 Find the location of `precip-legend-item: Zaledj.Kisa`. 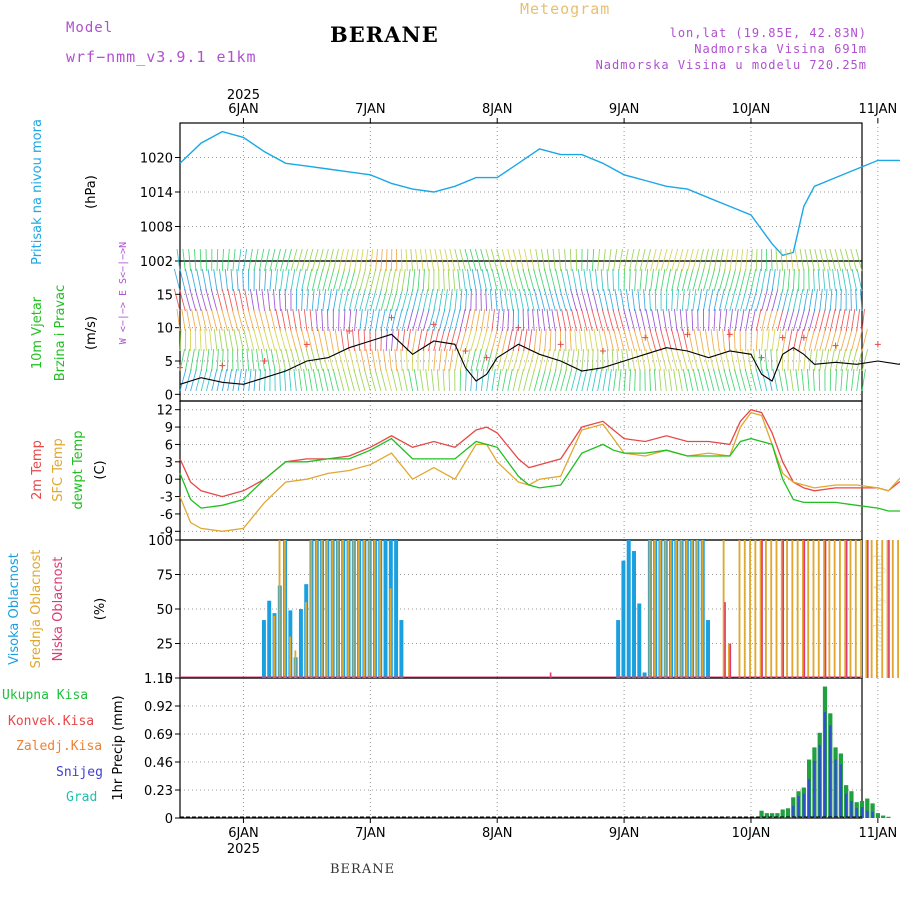

precip-legend-item: Zaledj.Kisa is located at coordinates (59, 746).